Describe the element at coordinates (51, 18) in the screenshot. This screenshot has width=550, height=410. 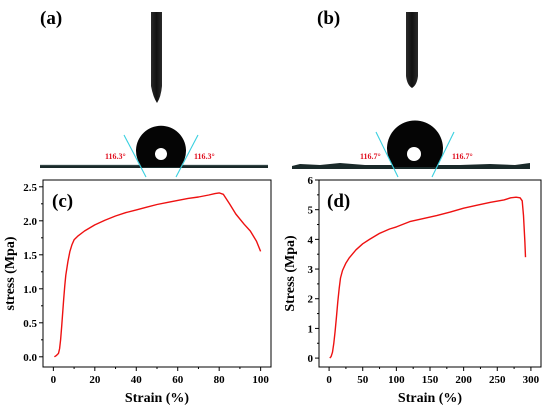
I see `panel-letter-a: (a)` at that location.